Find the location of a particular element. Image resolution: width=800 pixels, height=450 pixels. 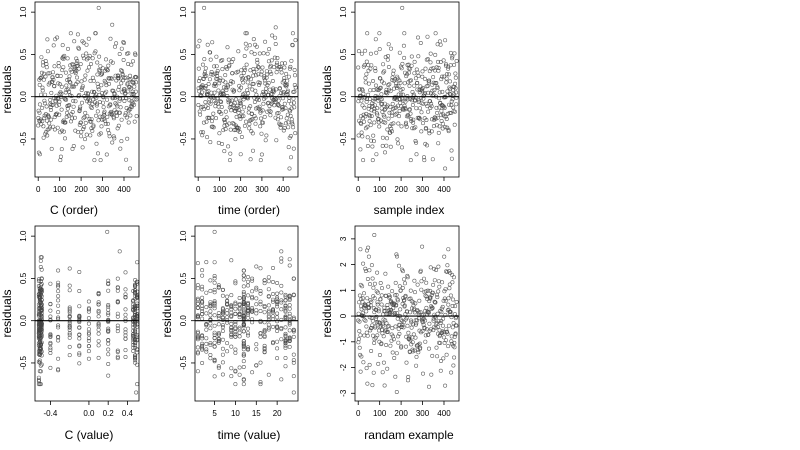

panel-c-value-xlabel: C (value) is located at coordinates (89, 435).